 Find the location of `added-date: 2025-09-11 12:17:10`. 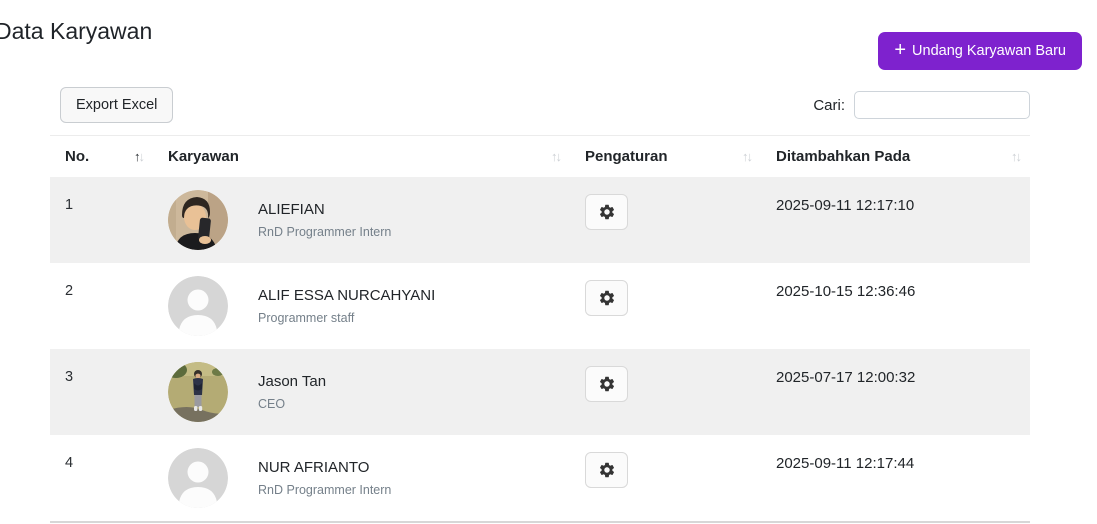

added-date: 2025-09-11 12:17:10 is located at coordinates (845, 205).